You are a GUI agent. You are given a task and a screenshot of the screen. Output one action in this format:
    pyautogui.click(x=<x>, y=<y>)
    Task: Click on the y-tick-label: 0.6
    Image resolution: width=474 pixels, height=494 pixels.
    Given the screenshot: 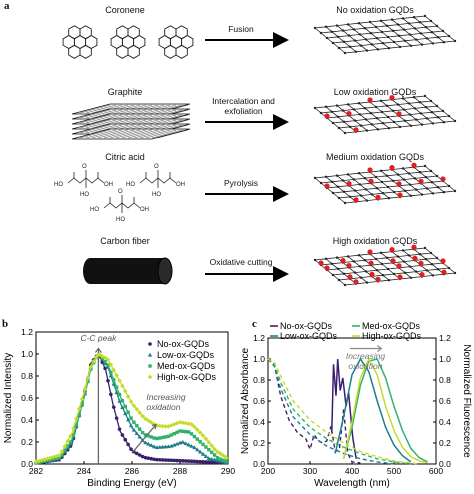 What is the action you would take?
    pyautogui.click(x=27, y=398)
    